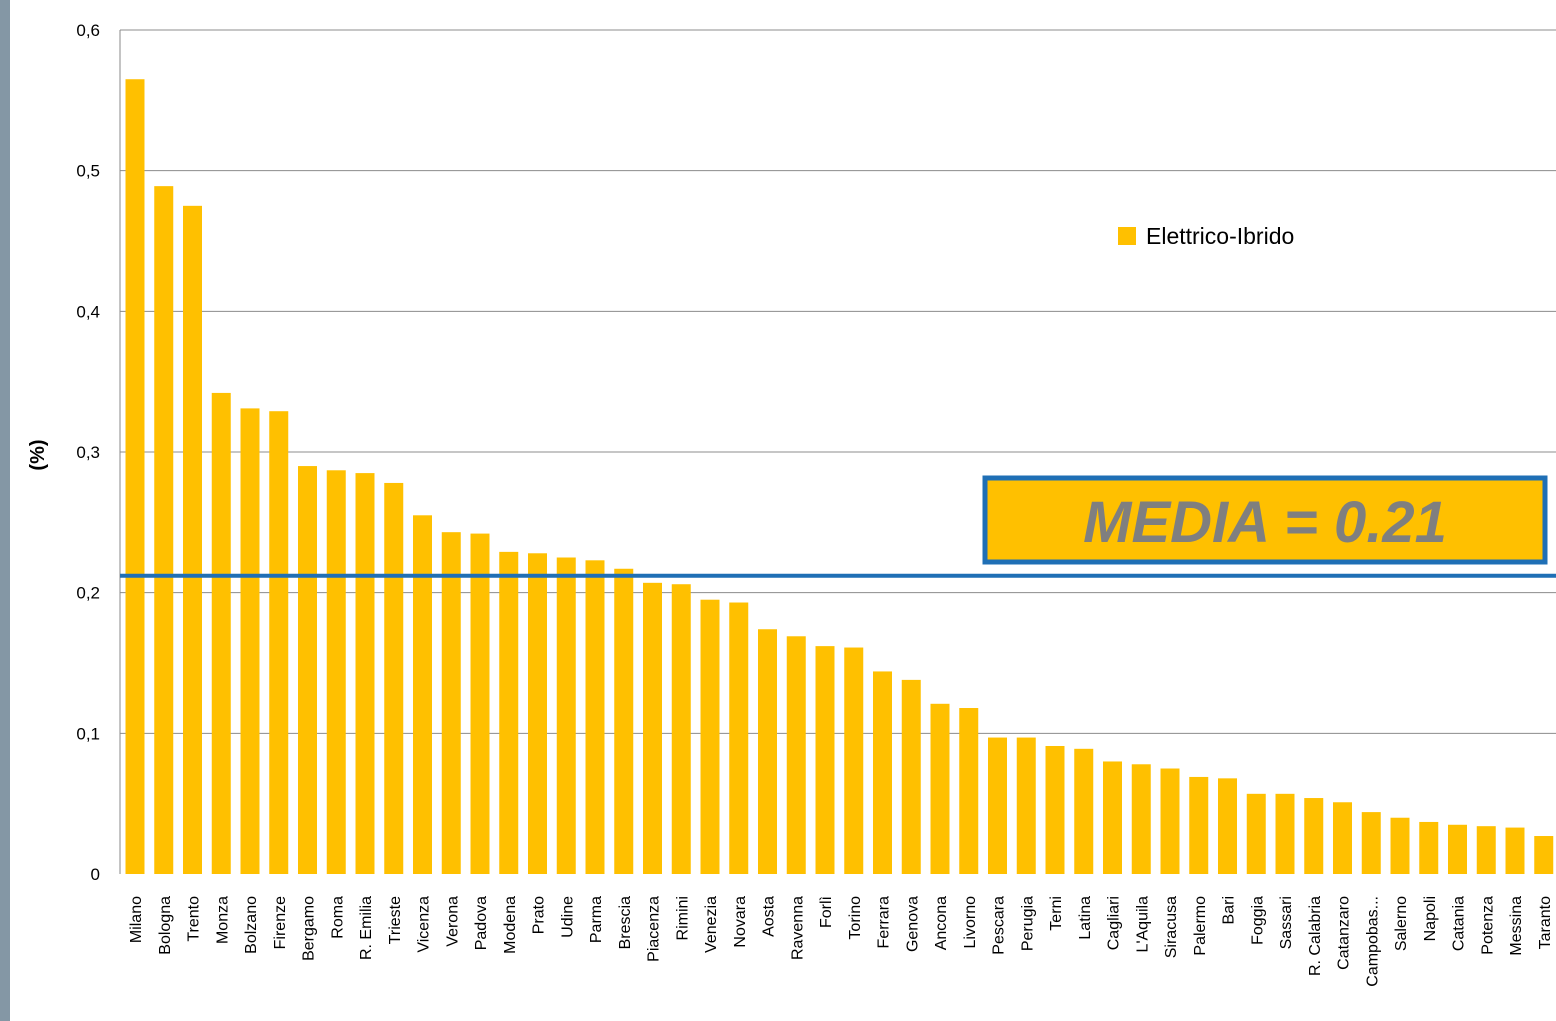 Image resolution: width=1556 pixels, height=1021 pixels. Describe the element at coordinates (1027, 923) in the screenshot. I see `x-tick-label: Perugia` at that location.